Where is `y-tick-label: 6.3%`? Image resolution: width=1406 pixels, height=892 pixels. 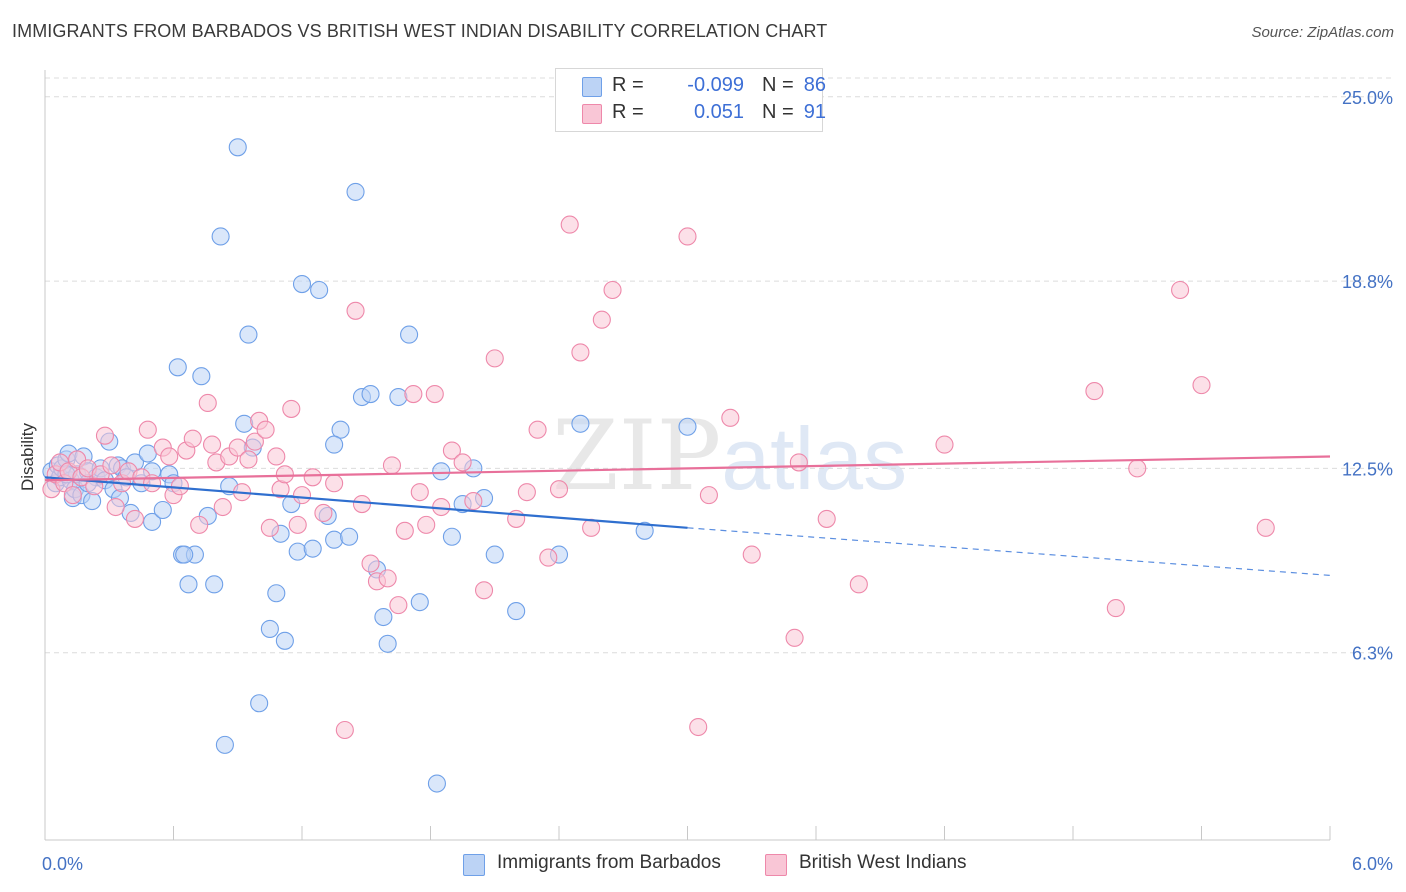
y-tick-label: 6.3% is located at coordinates (1372, 654).